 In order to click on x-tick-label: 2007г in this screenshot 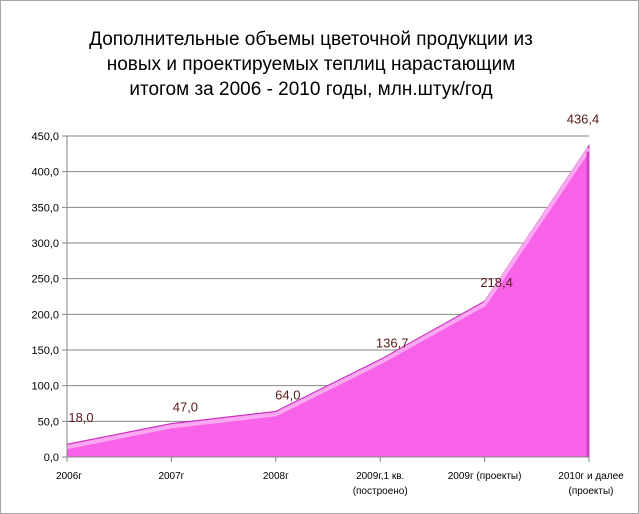, I will do `click(171, 476)`.